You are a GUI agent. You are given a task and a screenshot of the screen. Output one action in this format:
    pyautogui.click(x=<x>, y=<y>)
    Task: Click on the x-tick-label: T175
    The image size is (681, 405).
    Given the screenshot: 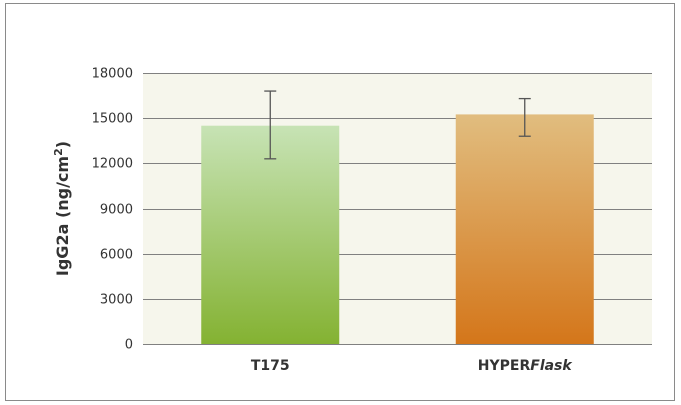 What is the action you would take?
    pyautogui.click(x=270, y=366)
    